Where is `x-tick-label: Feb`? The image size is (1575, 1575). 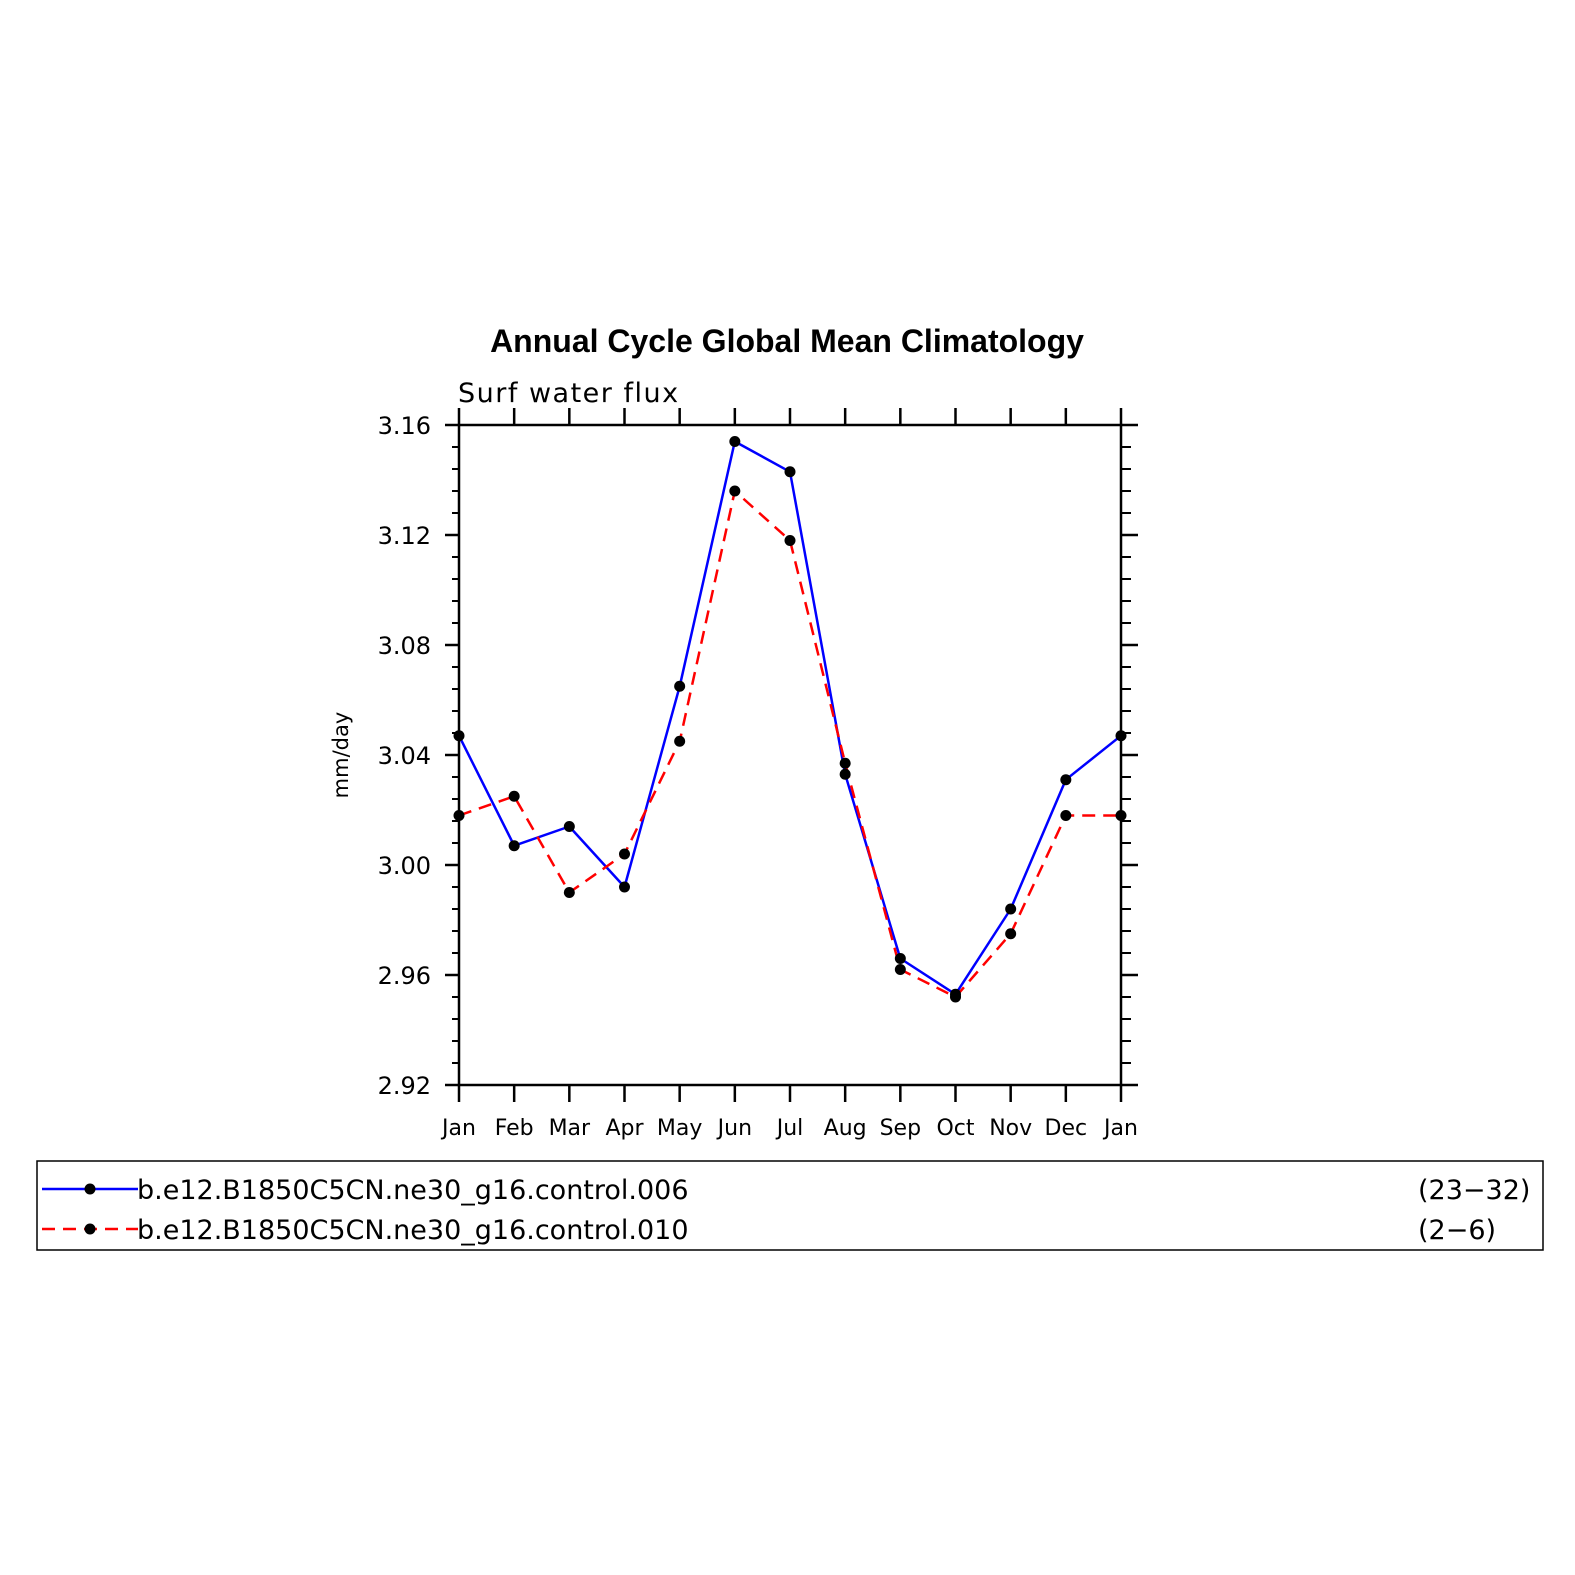 x-tick-label: Feb is located at coordinates (514, 1128).